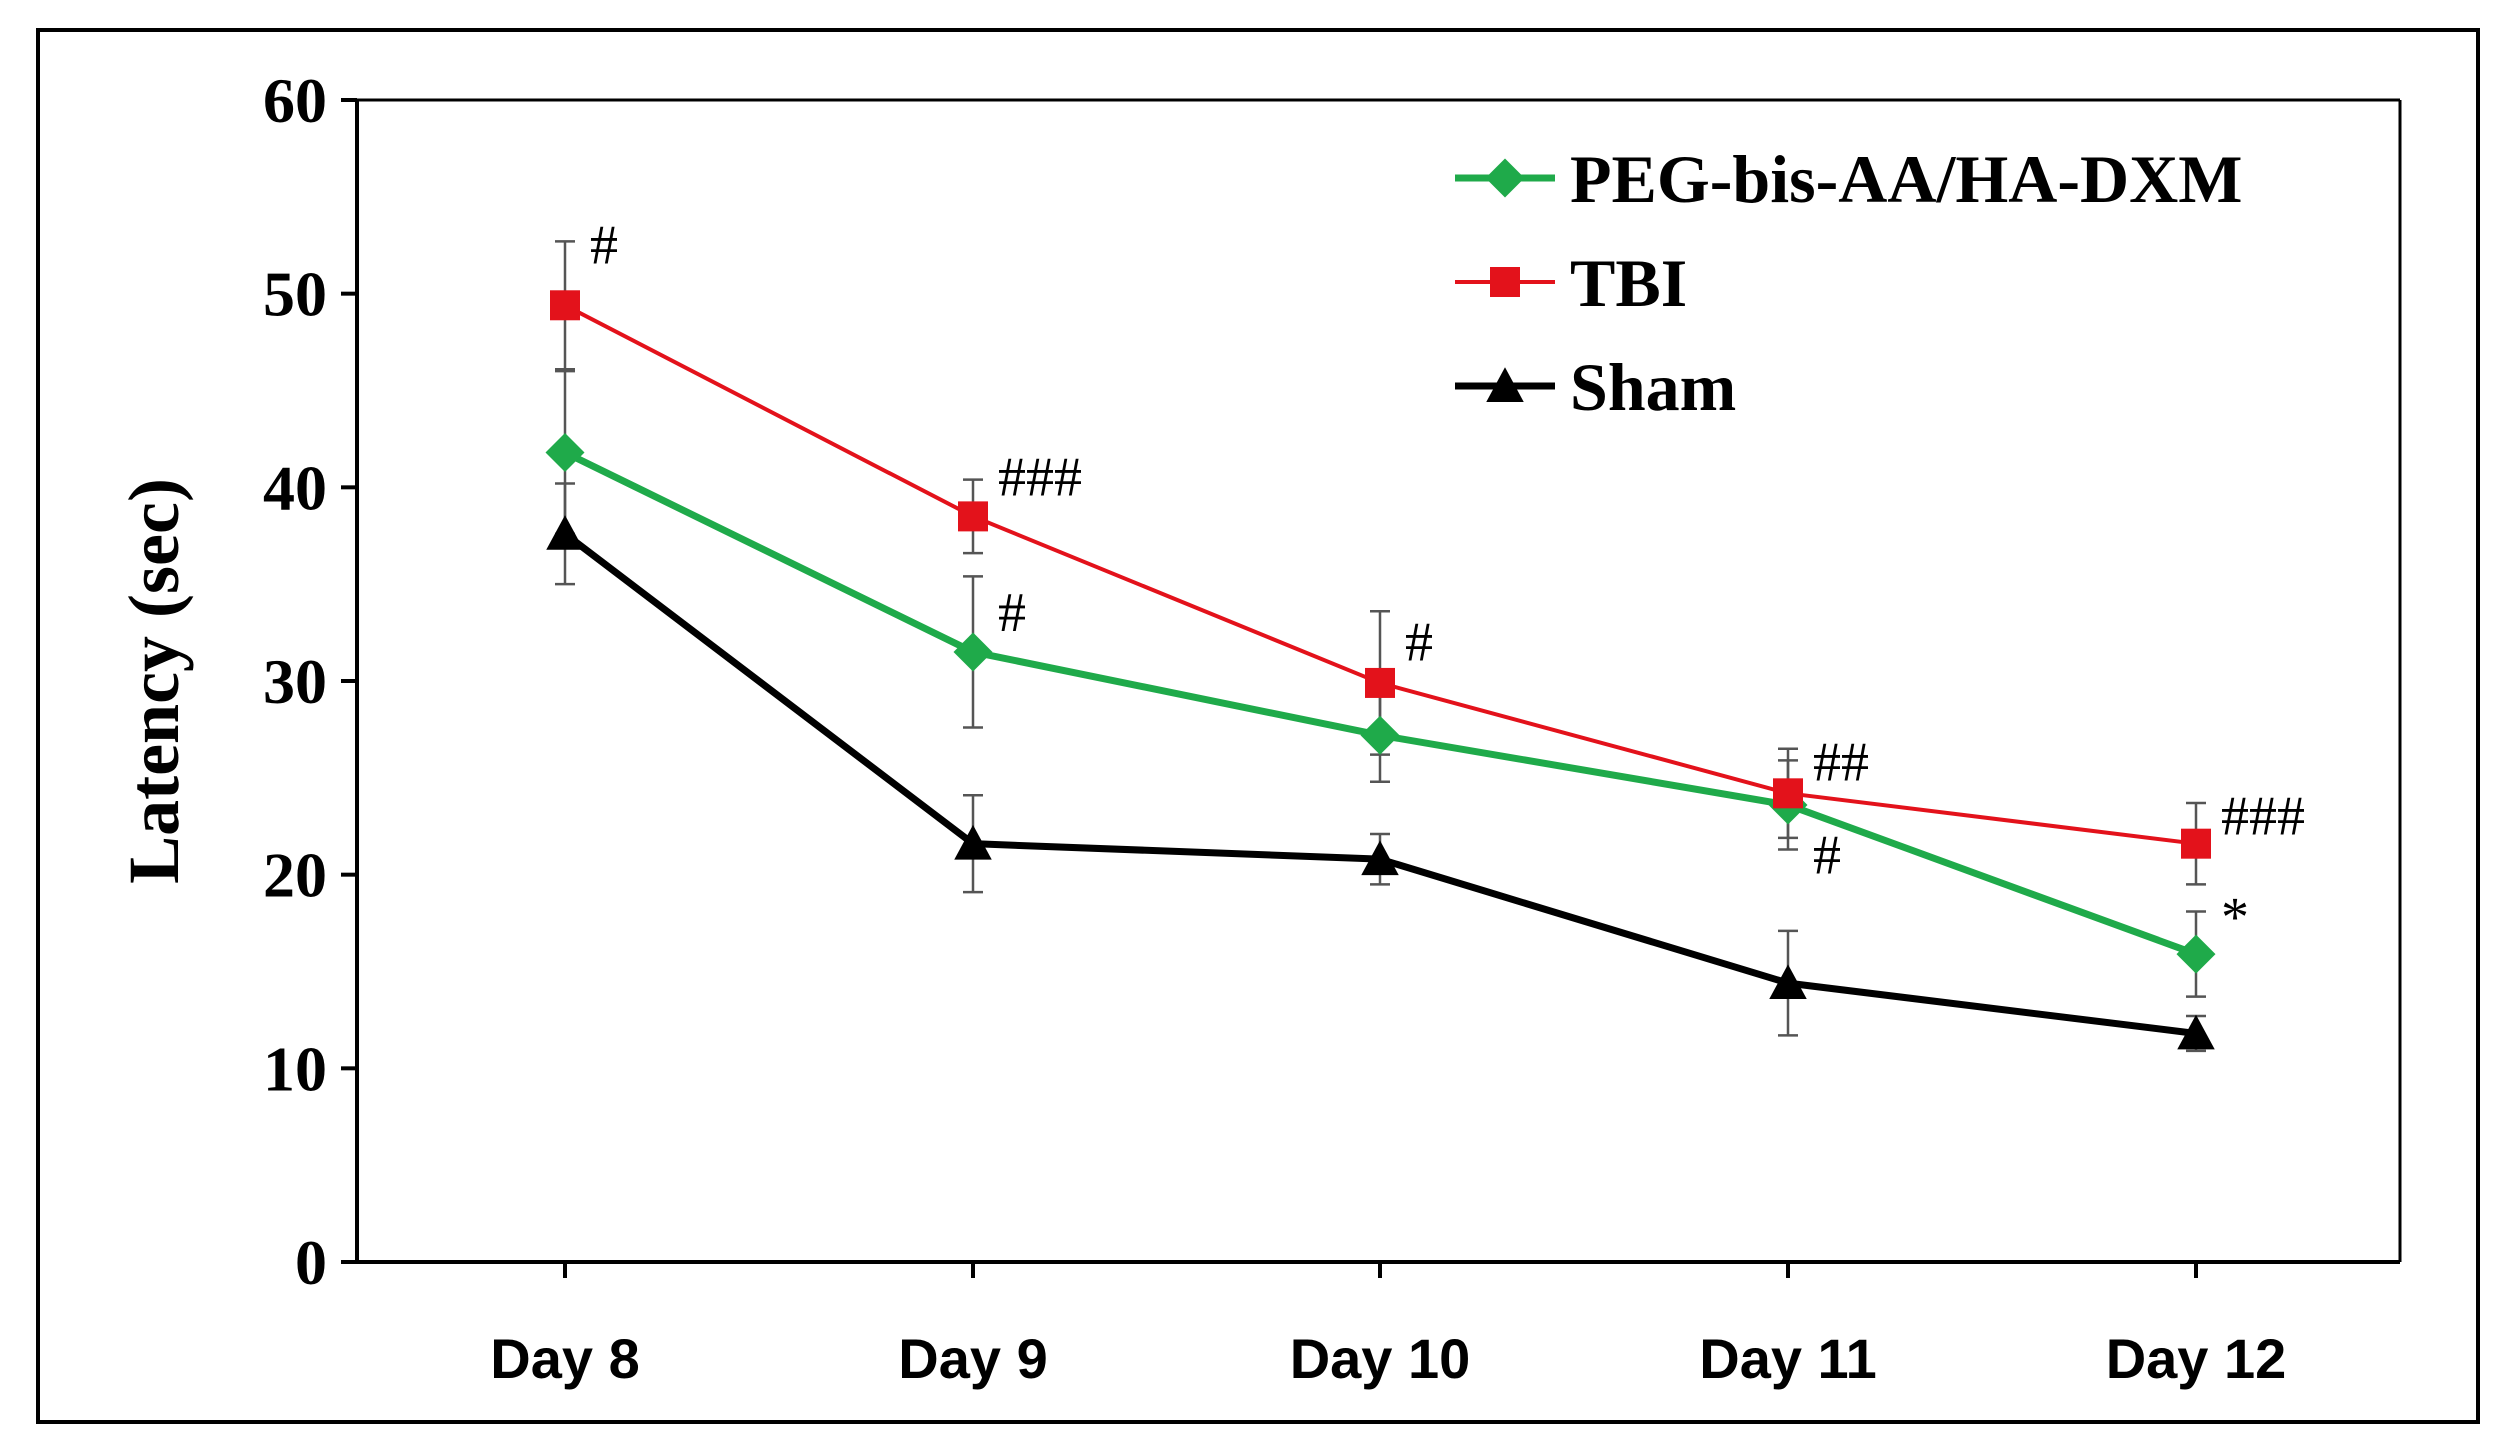  Describe the element at coordinates (2235, 917) in the screenshot. I see `significance-annotation: *` at that location.